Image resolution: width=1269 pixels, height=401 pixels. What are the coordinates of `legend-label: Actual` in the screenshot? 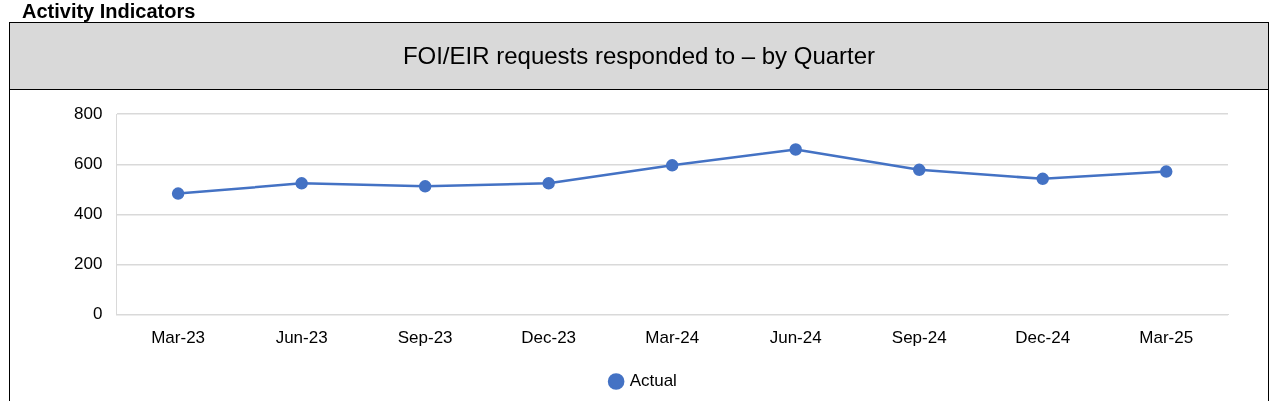 It's located at (653, 381).